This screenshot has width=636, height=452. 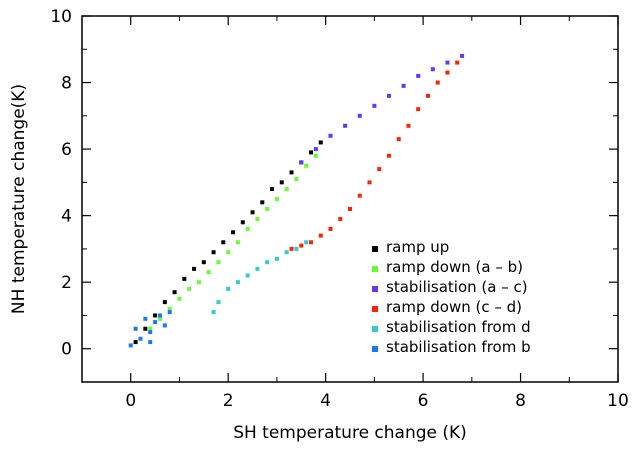 What do you see at coordinates (66, 84) in the screenshot?
I see `y-tick-label: 8` at bounding box center [66, 84].